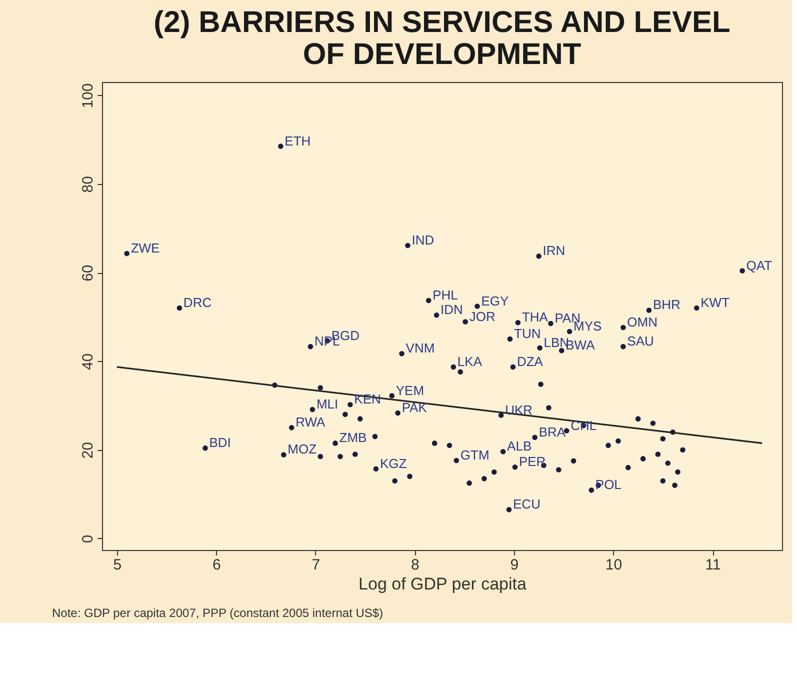 This screenshot has height=685, width=797. I want to click on annotation: TUN, so click(527, 334).